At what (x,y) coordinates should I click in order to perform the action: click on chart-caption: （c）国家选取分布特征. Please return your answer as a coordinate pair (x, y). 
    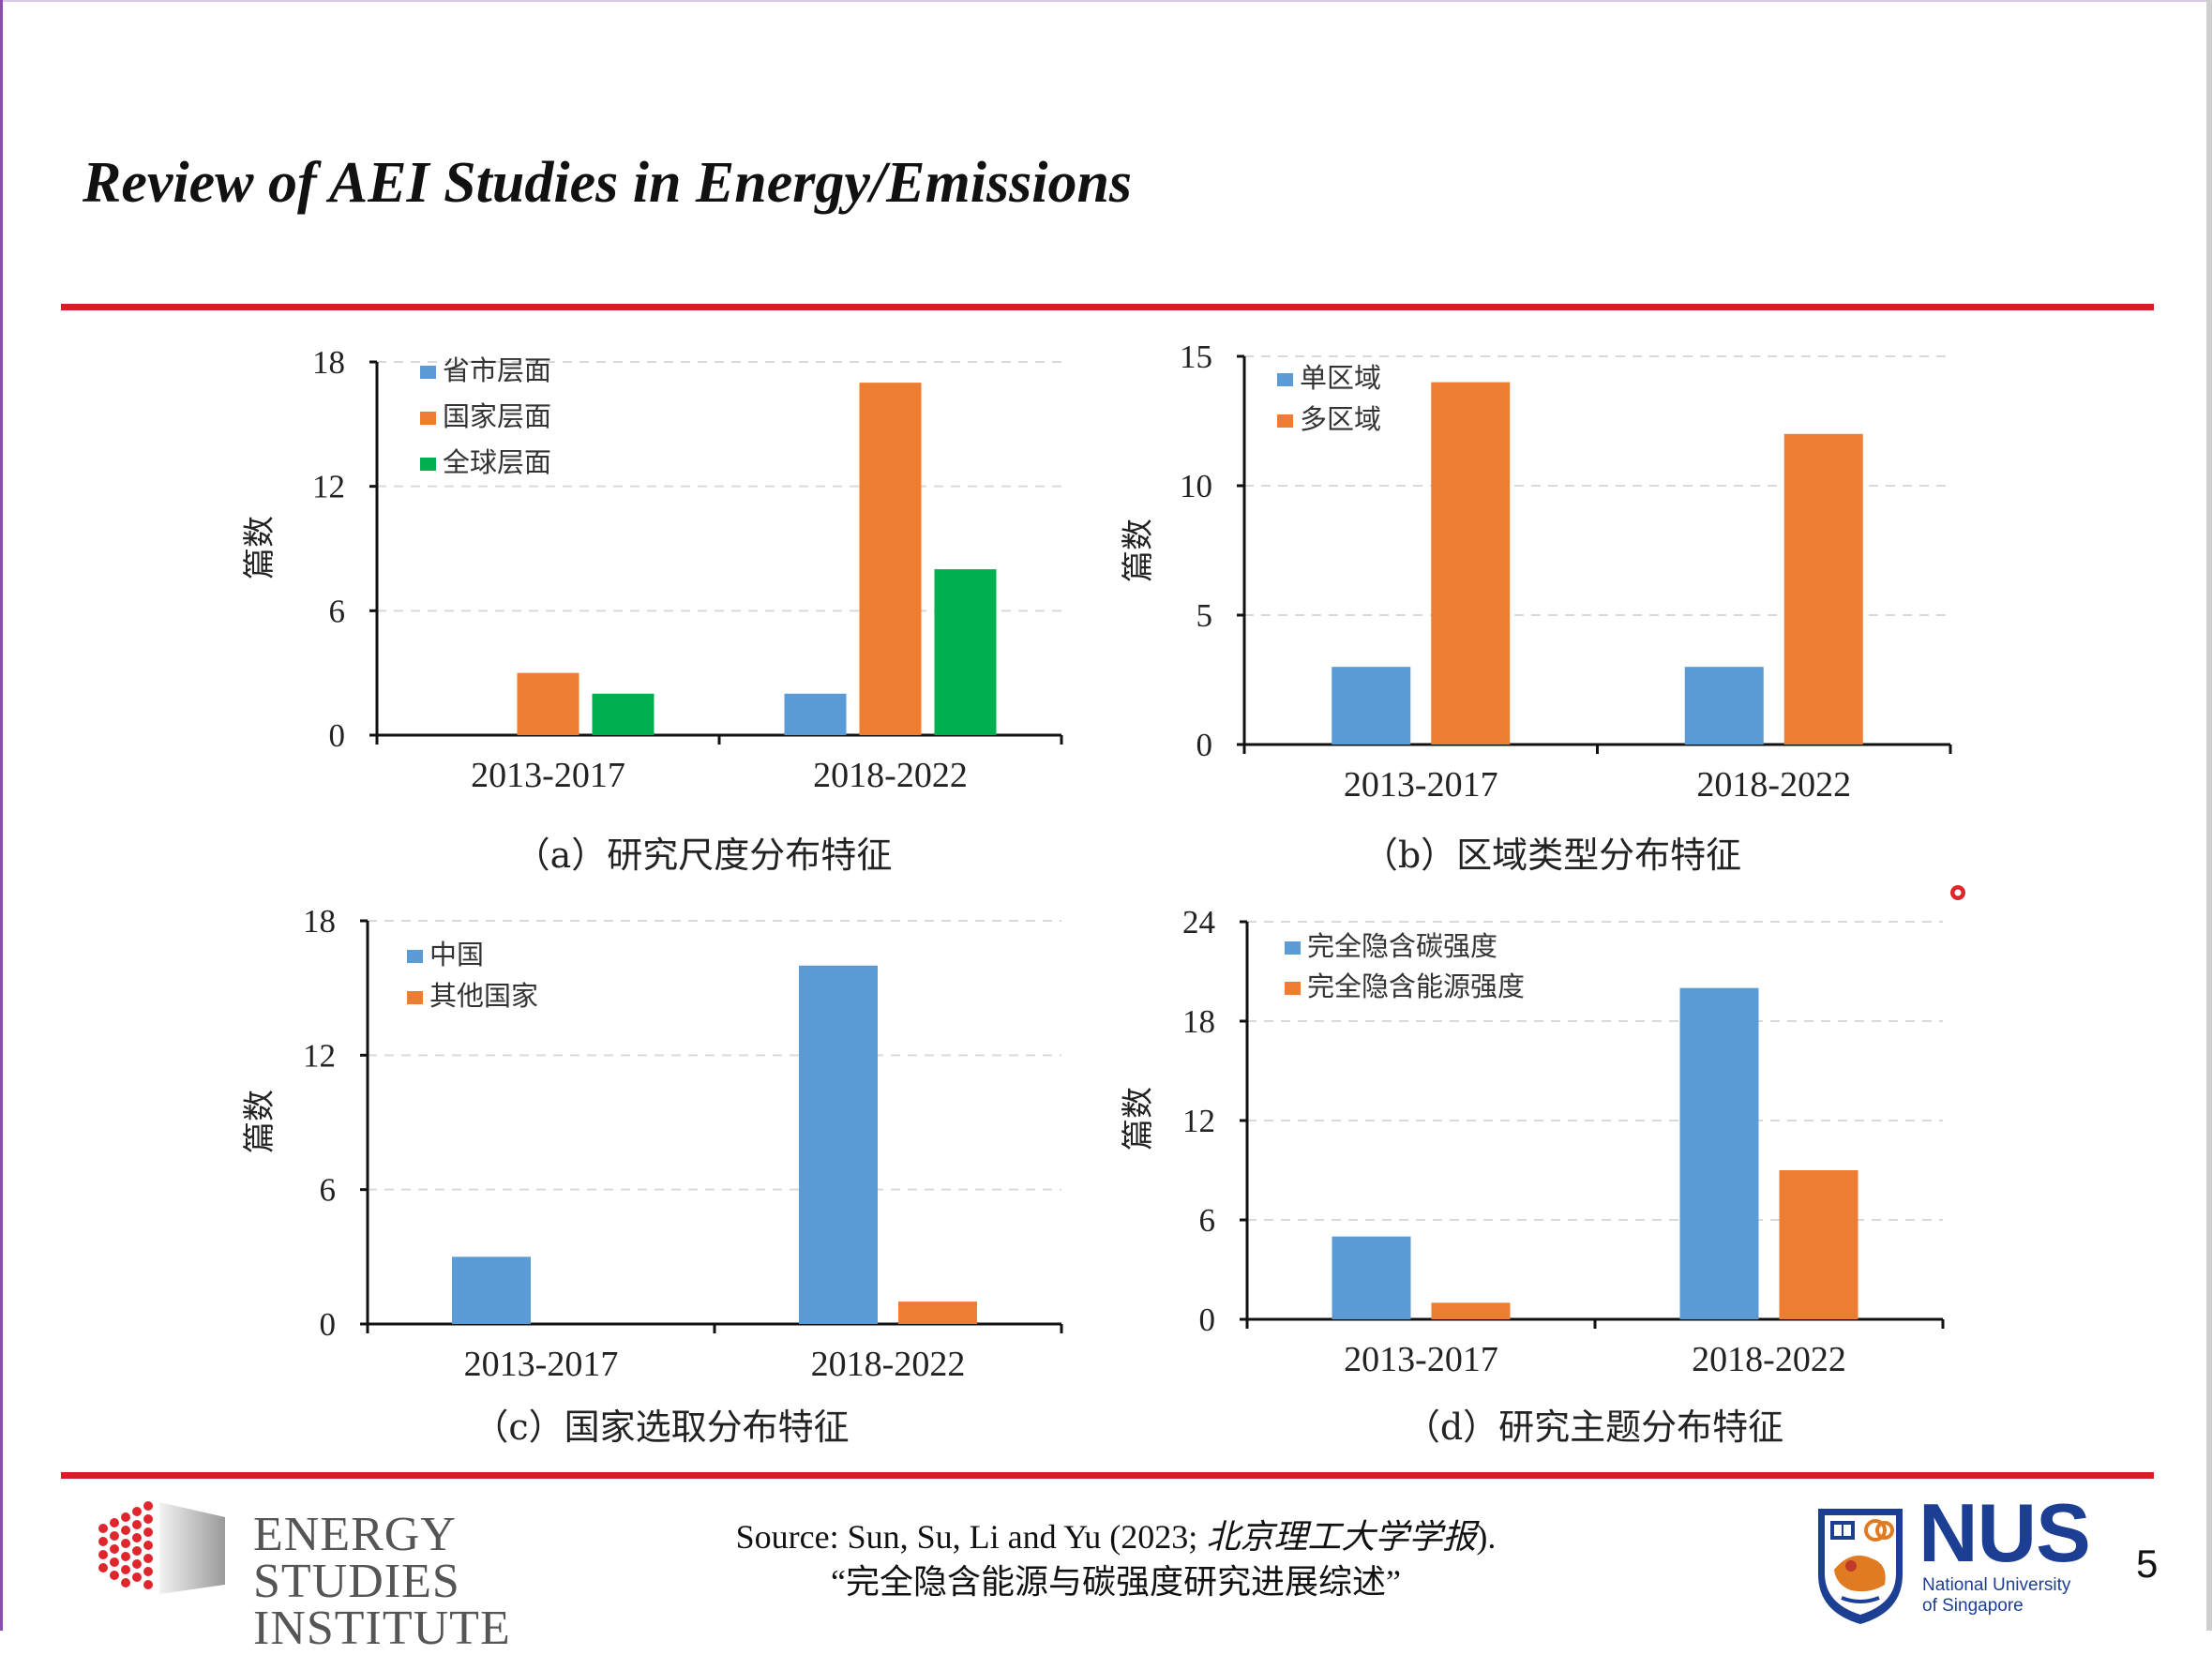
    Looking at the image, I should click on (661, 1427).